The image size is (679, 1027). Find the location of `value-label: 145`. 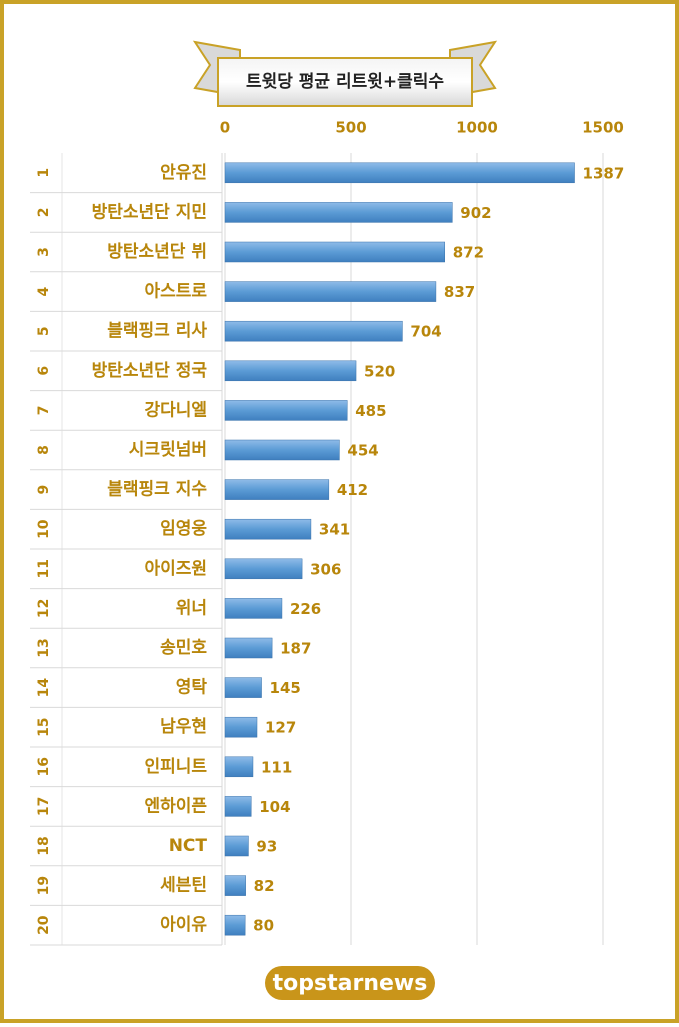

value-label: 145 is located at coordinates (285, 688).